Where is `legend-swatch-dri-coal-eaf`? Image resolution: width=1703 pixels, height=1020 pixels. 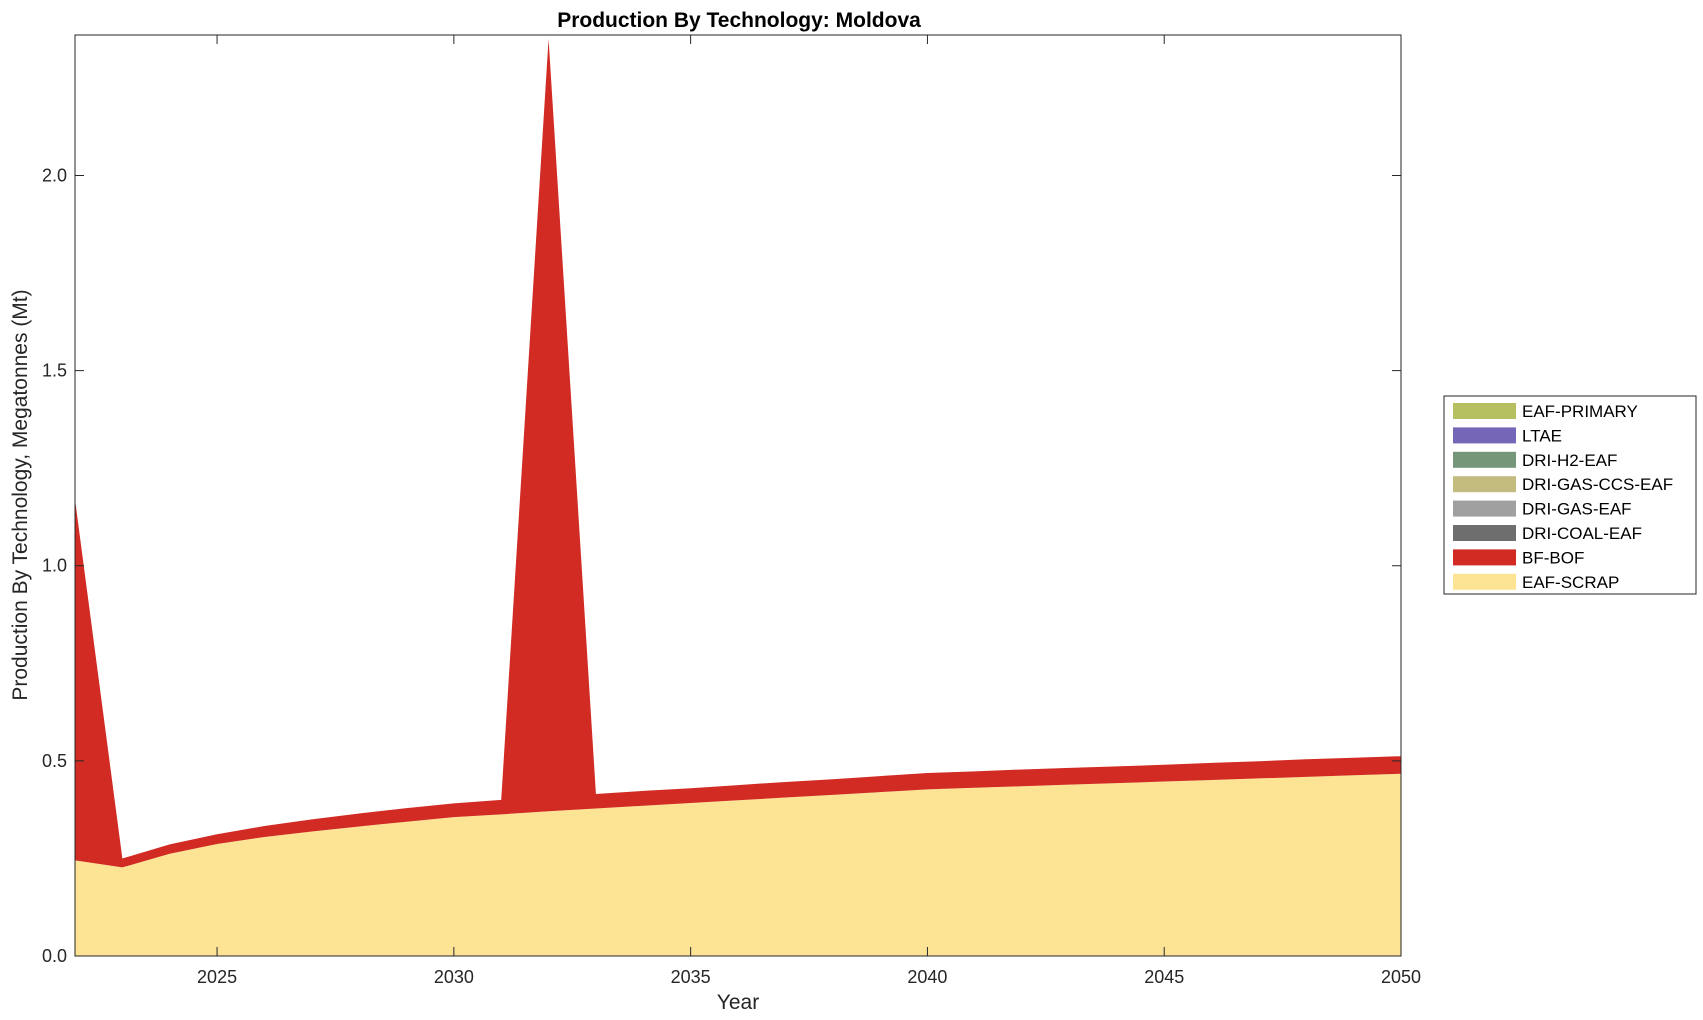 legend-swatch-dri-coal-eaf is located at coordinates (1484, 533).